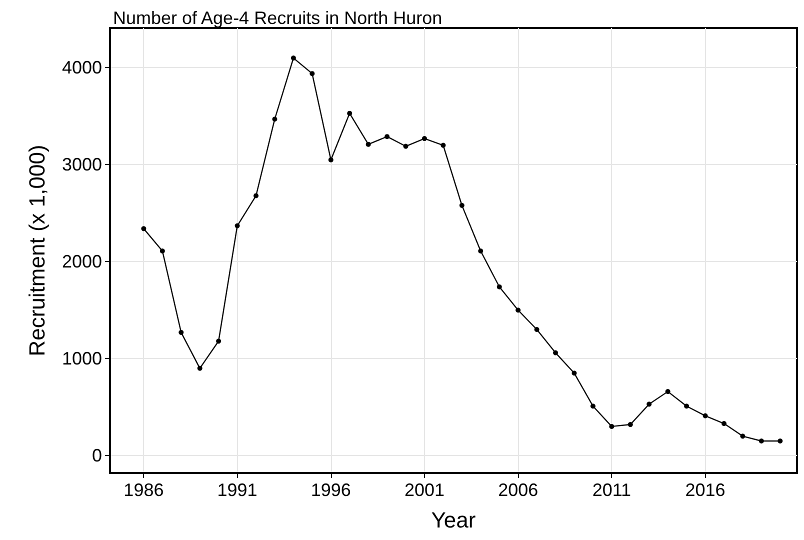 This screenshot has height=540, width=804. I want to click on x-axis-title: Year, so click(453, 520).